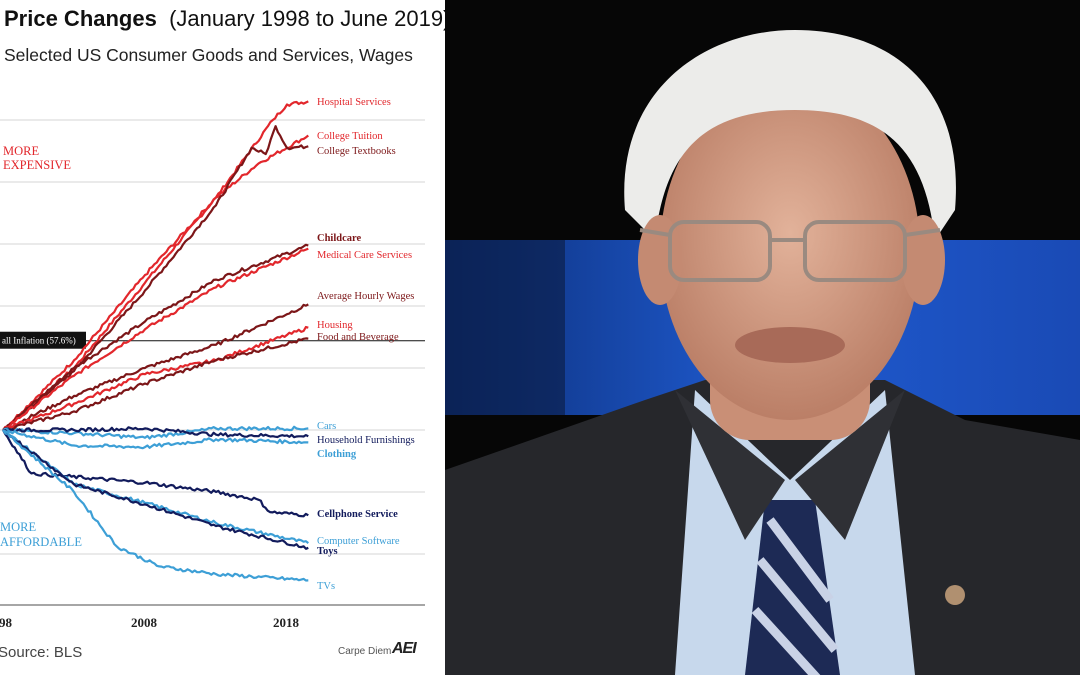  I want to click on series-line-cellphone-service, so click(155, 473).